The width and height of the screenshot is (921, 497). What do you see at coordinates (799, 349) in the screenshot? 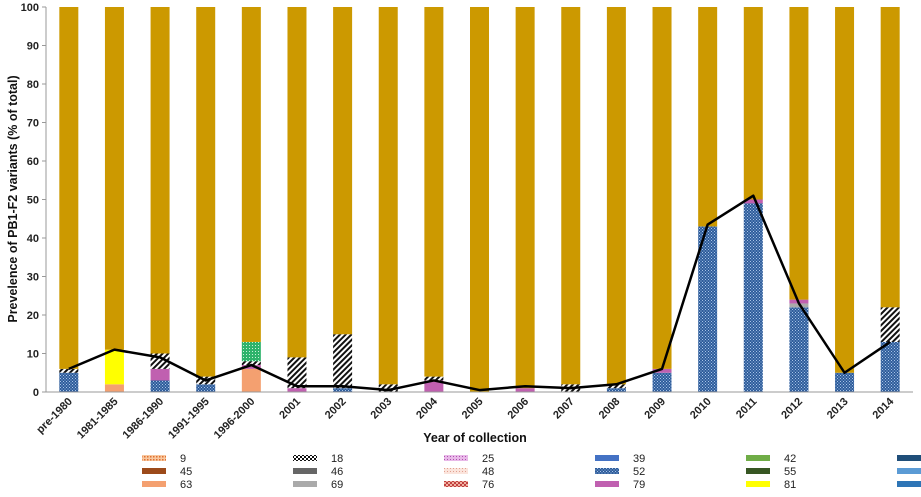
I see `bar-segment-52-2012` at bounding box center [799, 349].